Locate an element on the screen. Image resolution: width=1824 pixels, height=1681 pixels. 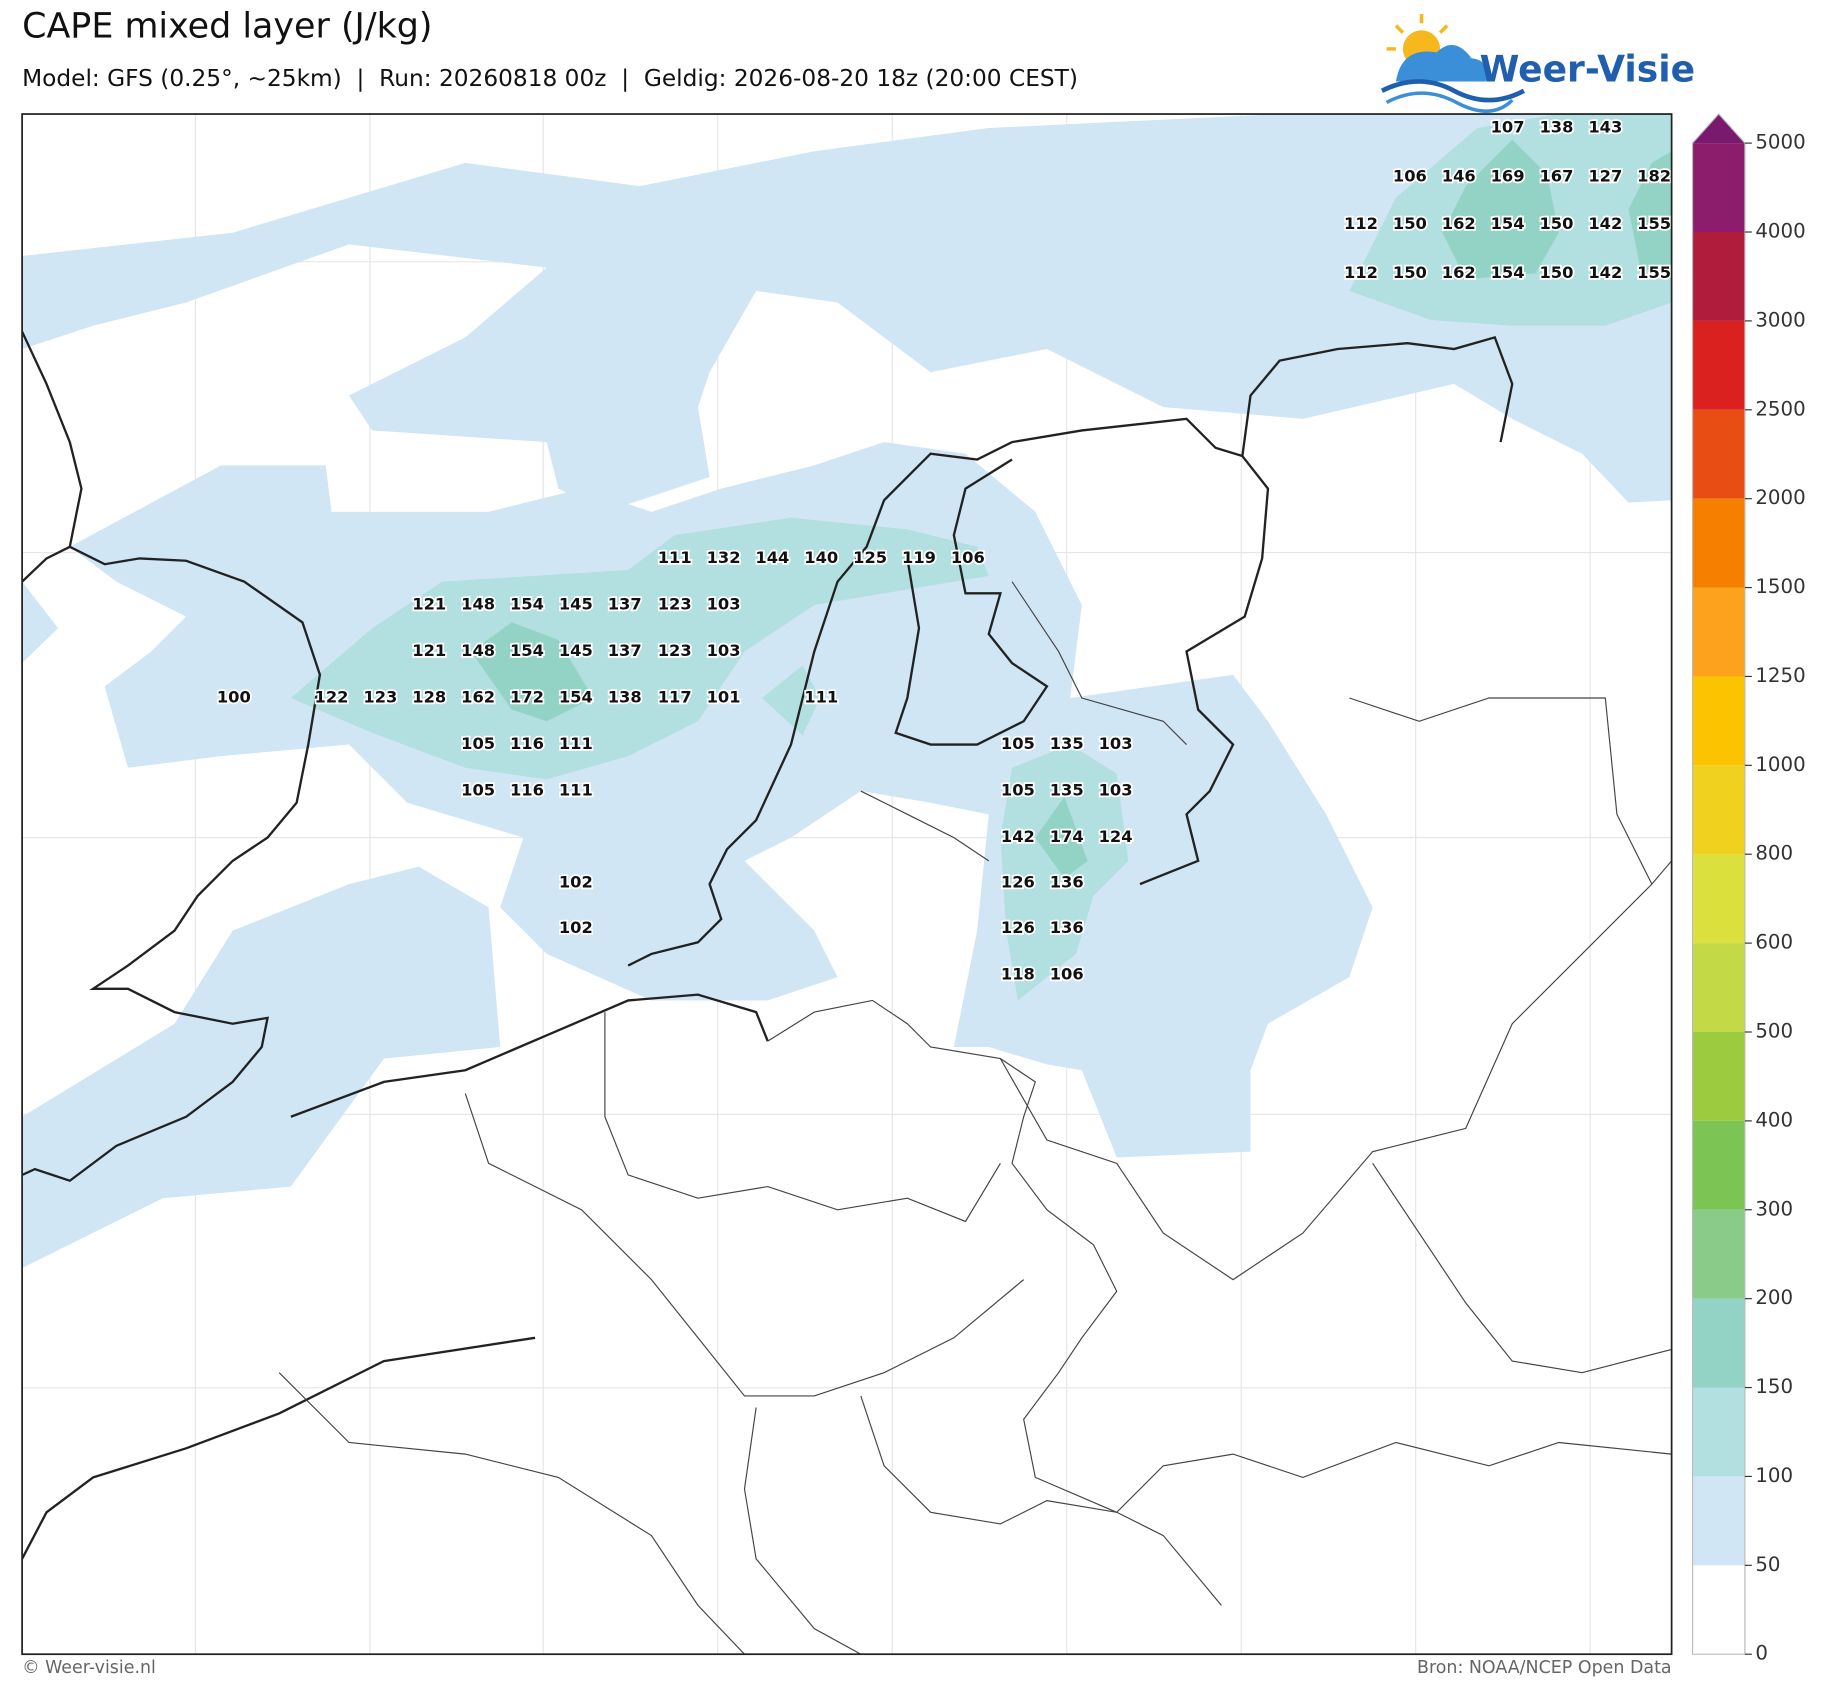
colorbar-tick-label: 400 is located at coordinates (1774, 1119).